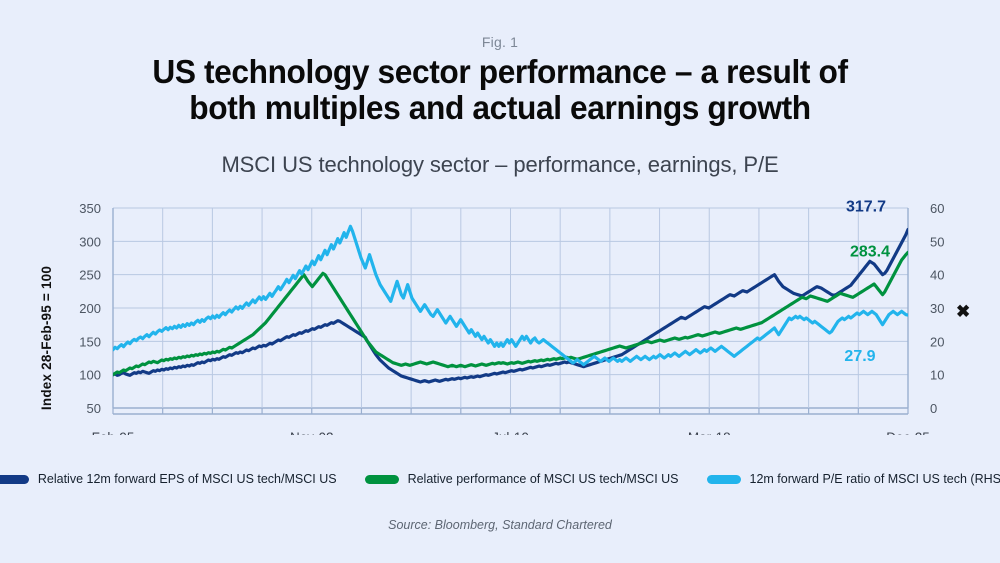 The height and width of the screenshot is (563, 1000). What do you see at coordinates (90, 275) in the screenshot?
I see `y-axis-tick-250: 250` at bounding box center [90, 275].